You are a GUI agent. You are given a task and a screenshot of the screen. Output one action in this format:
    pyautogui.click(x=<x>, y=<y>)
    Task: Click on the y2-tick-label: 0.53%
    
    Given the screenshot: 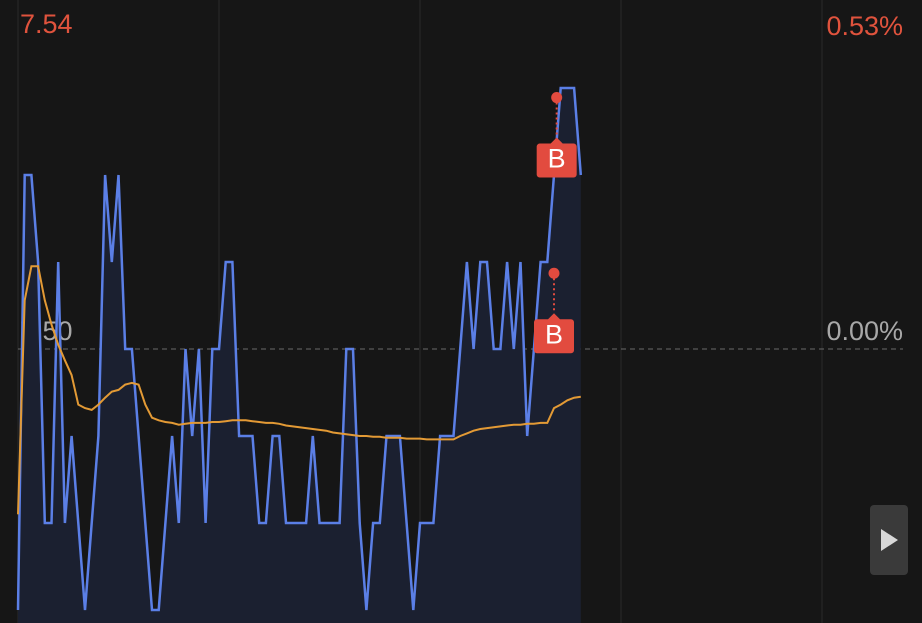 What is the action you would take?
    pyautogui.click(x=864, y=26)
    